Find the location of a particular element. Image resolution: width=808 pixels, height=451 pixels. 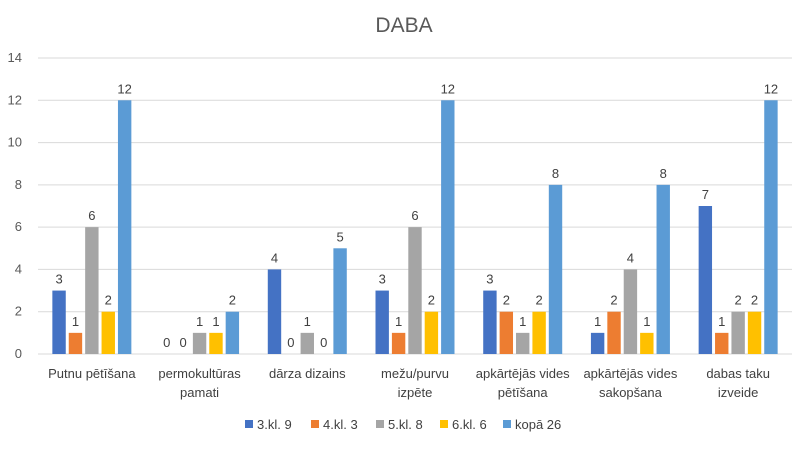

legend-label: 6.kl. 6 is located at coordinates (469, 424).